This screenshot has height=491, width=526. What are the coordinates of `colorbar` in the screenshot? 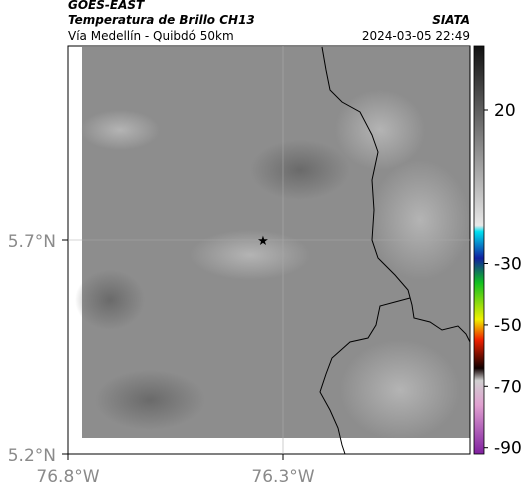 It's located at (479, 250).